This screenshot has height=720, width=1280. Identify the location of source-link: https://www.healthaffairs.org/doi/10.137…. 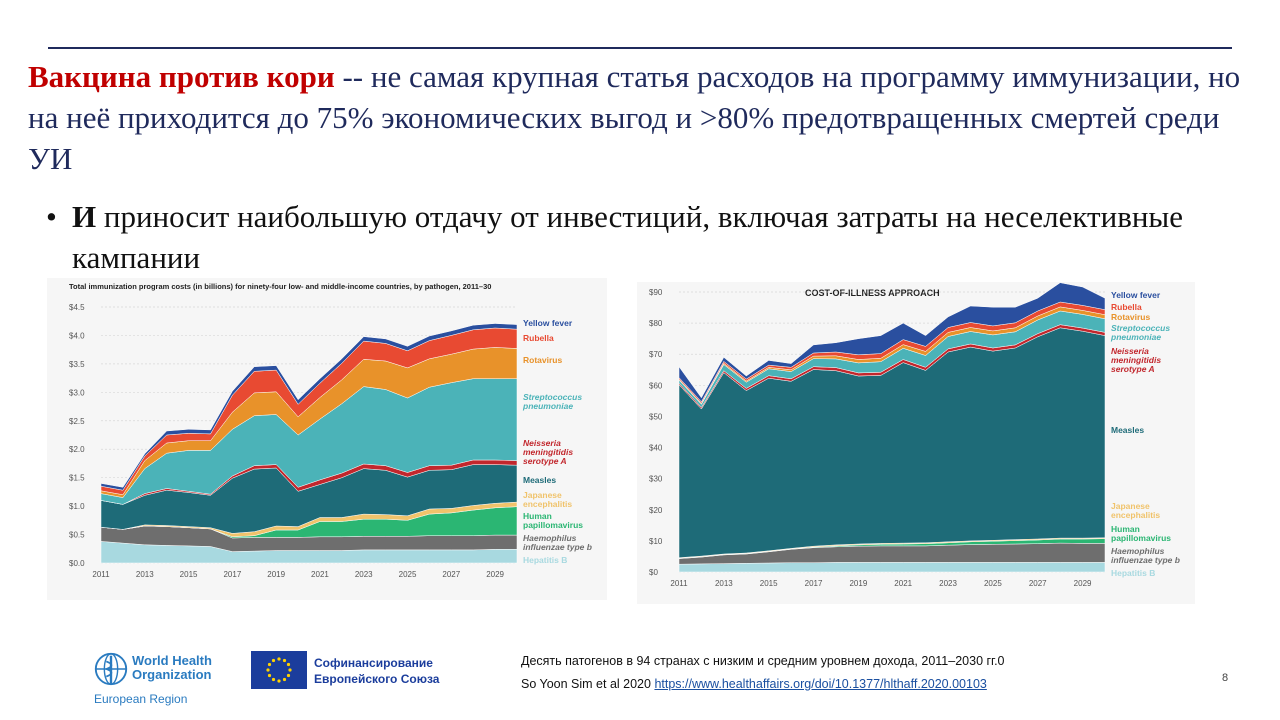
(820, 684).